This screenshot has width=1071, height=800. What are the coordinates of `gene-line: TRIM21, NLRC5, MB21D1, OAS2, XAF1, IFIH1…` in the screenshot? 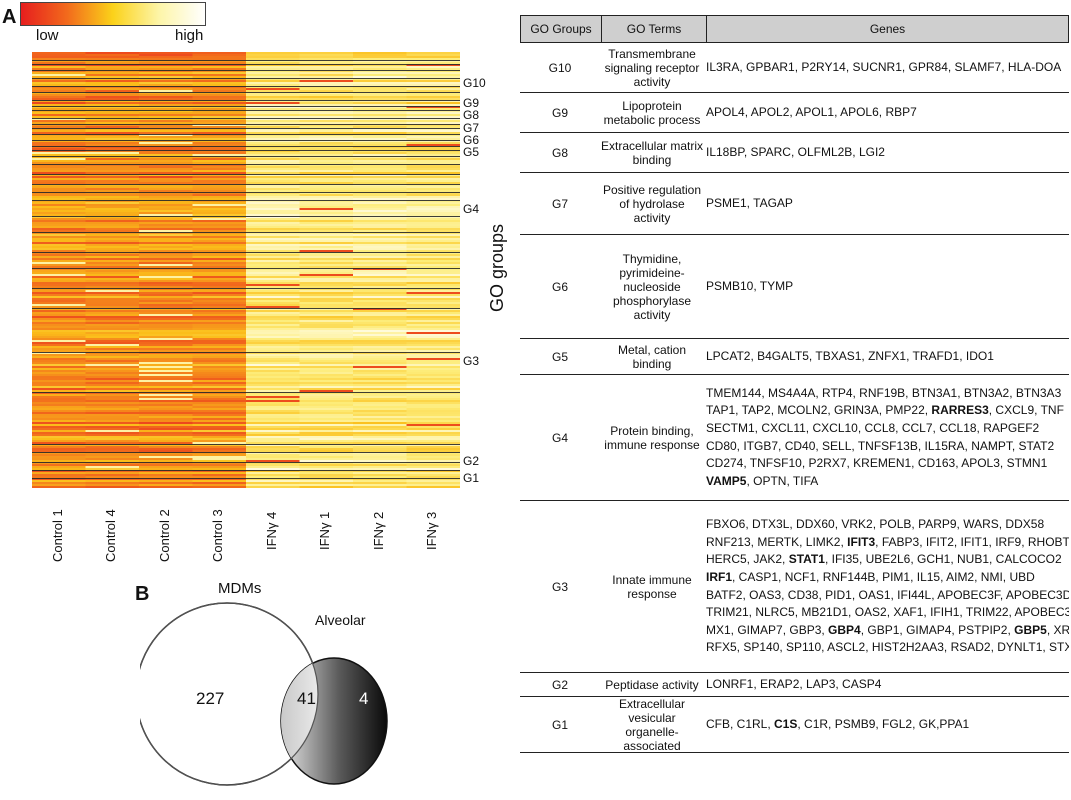 It's located at (887, 613).